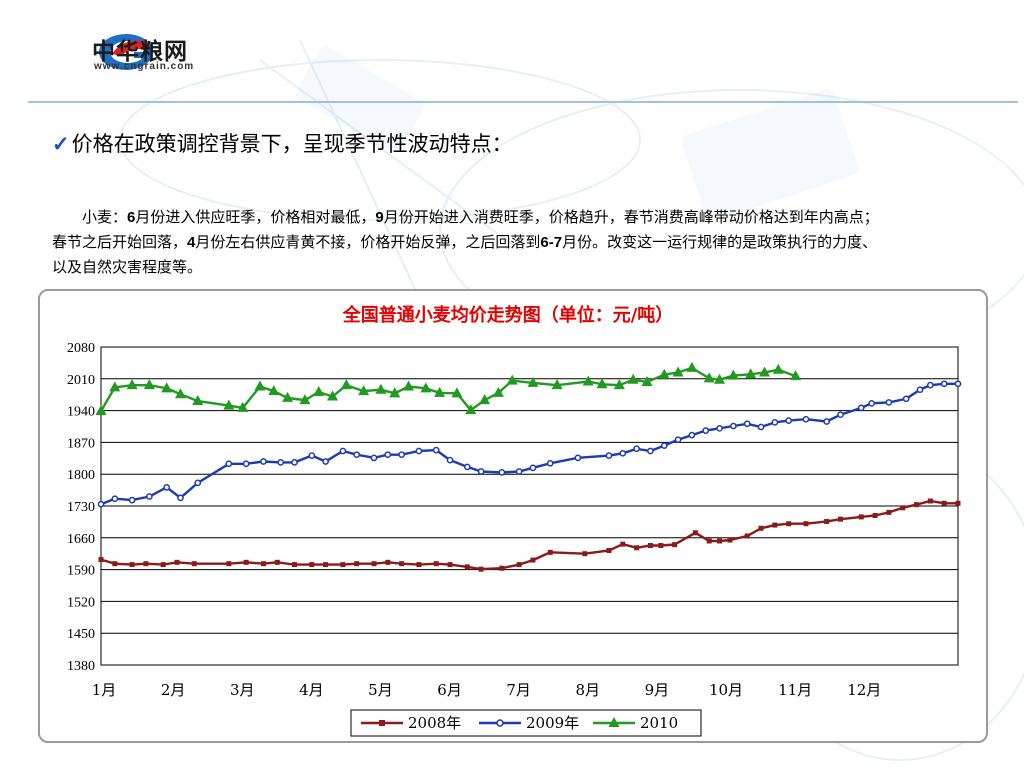 The height and width of the screenshot is (768, 1024). Describe the element at coordinates (255, 217) in the screenshot. I see `para-text: 月份进入供应旺季，价格相对最低，` at that location.